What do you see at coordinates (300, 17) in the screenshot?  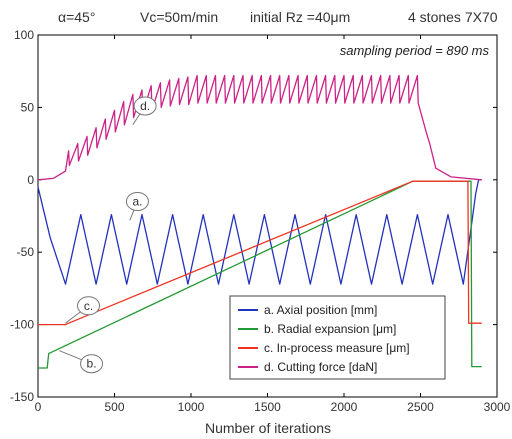 I see `header-roughness: initial Rz =40μm` at bounding box center [300, 17].